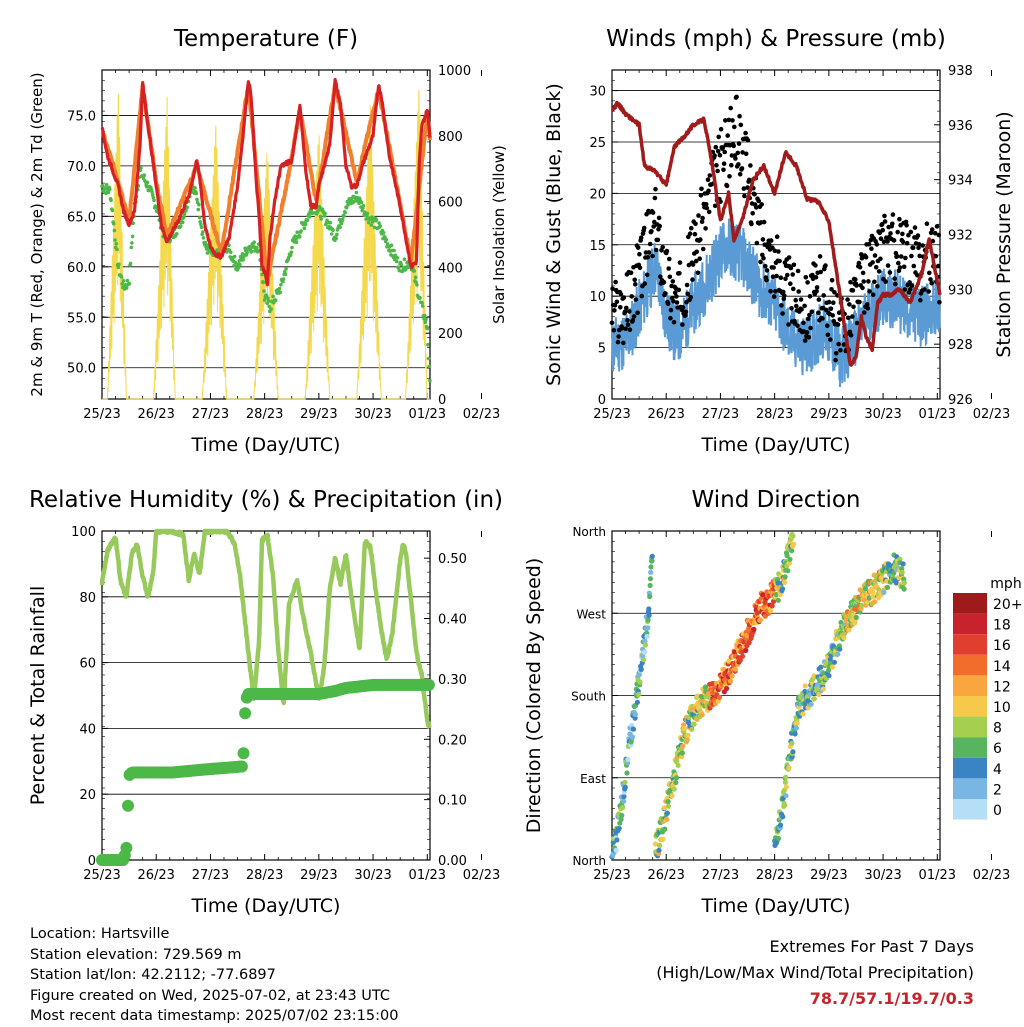  Describe the element at coordinates (136, 954) in the screenshot. I see `info-elevation: Station elevation: 729.569 m` at that location.